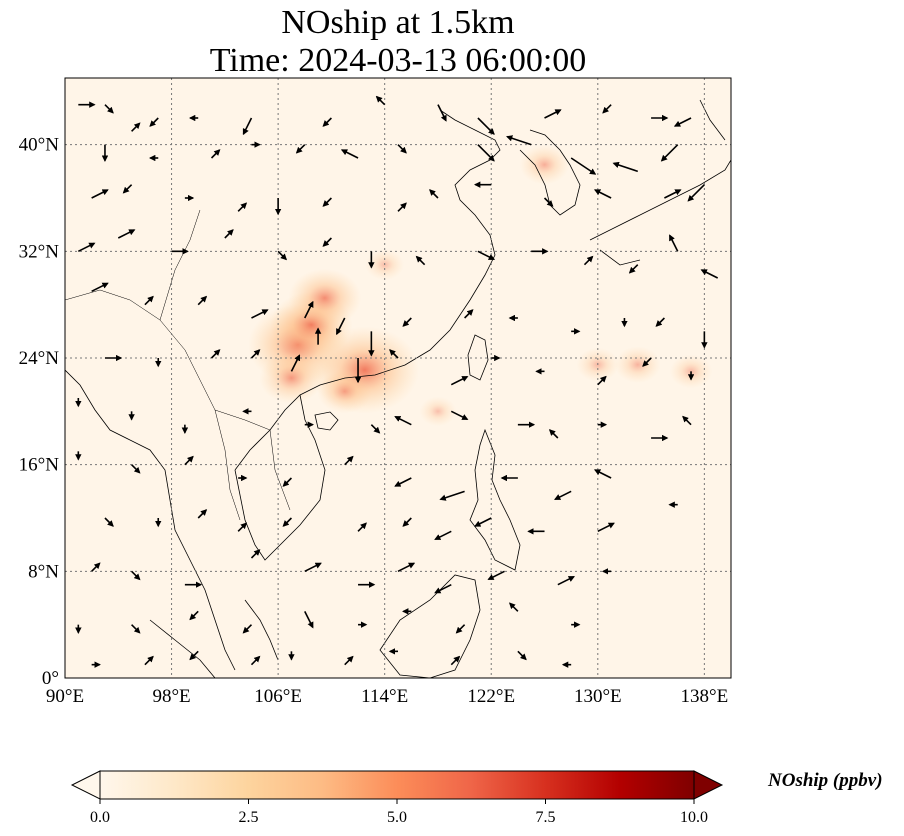  Describe the element at coordinates (491, 696) in the screenshot. I see `x-tick-label-122: 122°E` at that location.